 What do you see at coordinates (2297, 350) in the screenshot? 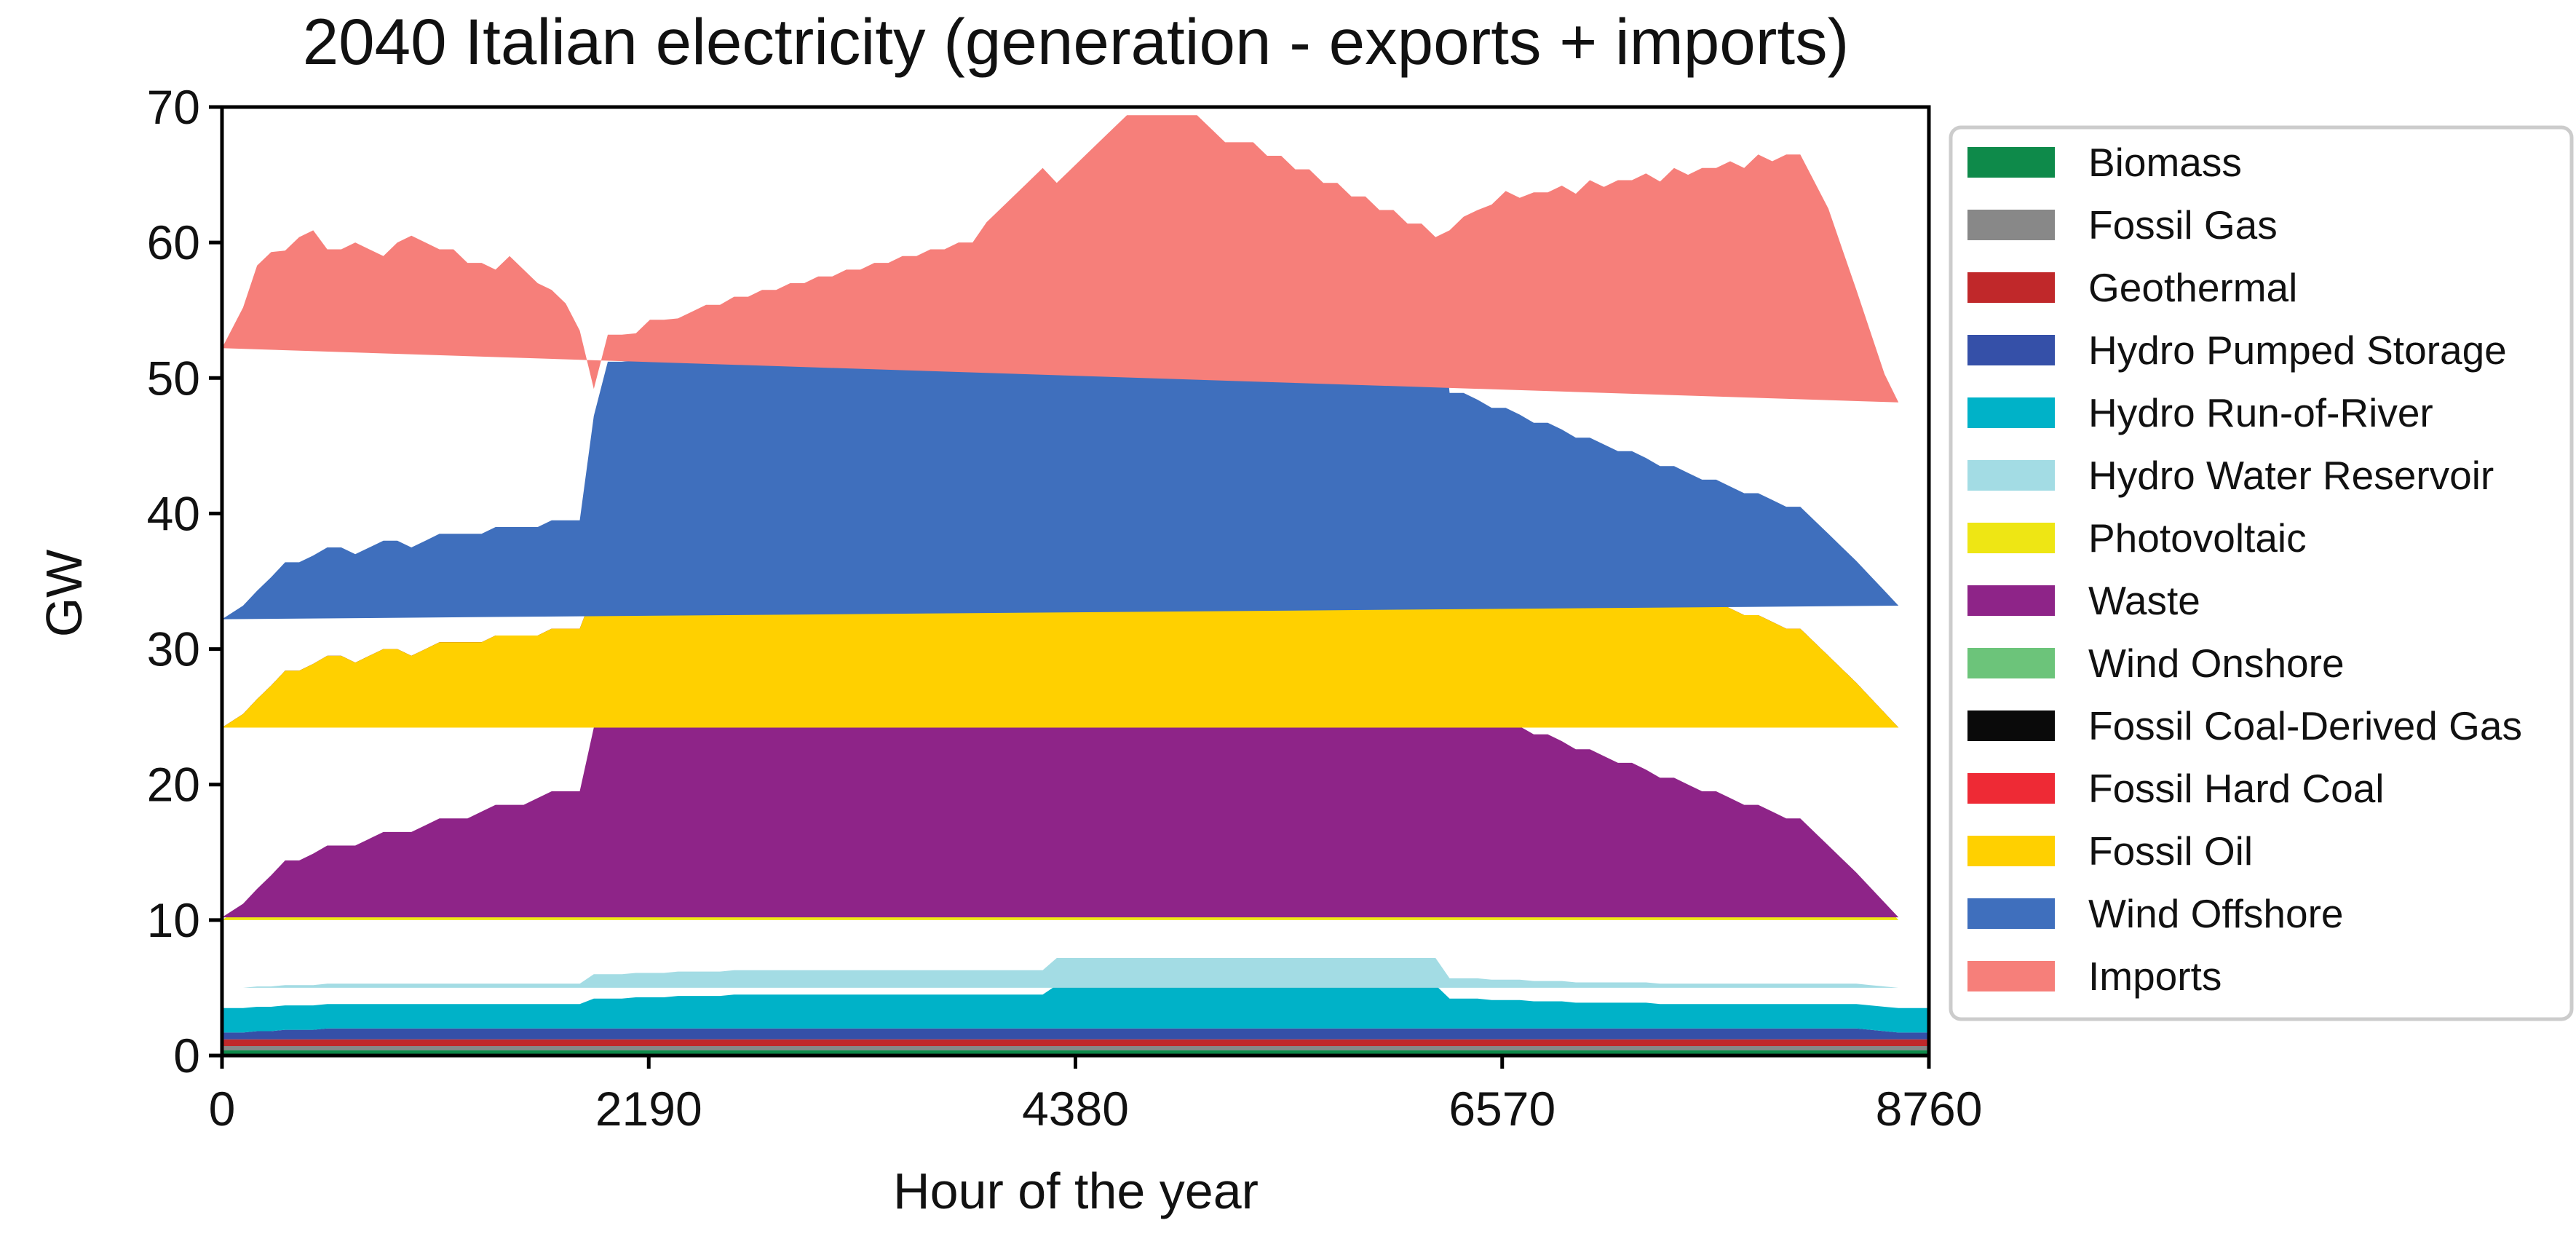
I see `legend-label-hydro-pumped-storage: Hydro Pumped Storage` at bounding box center [2297, 350].